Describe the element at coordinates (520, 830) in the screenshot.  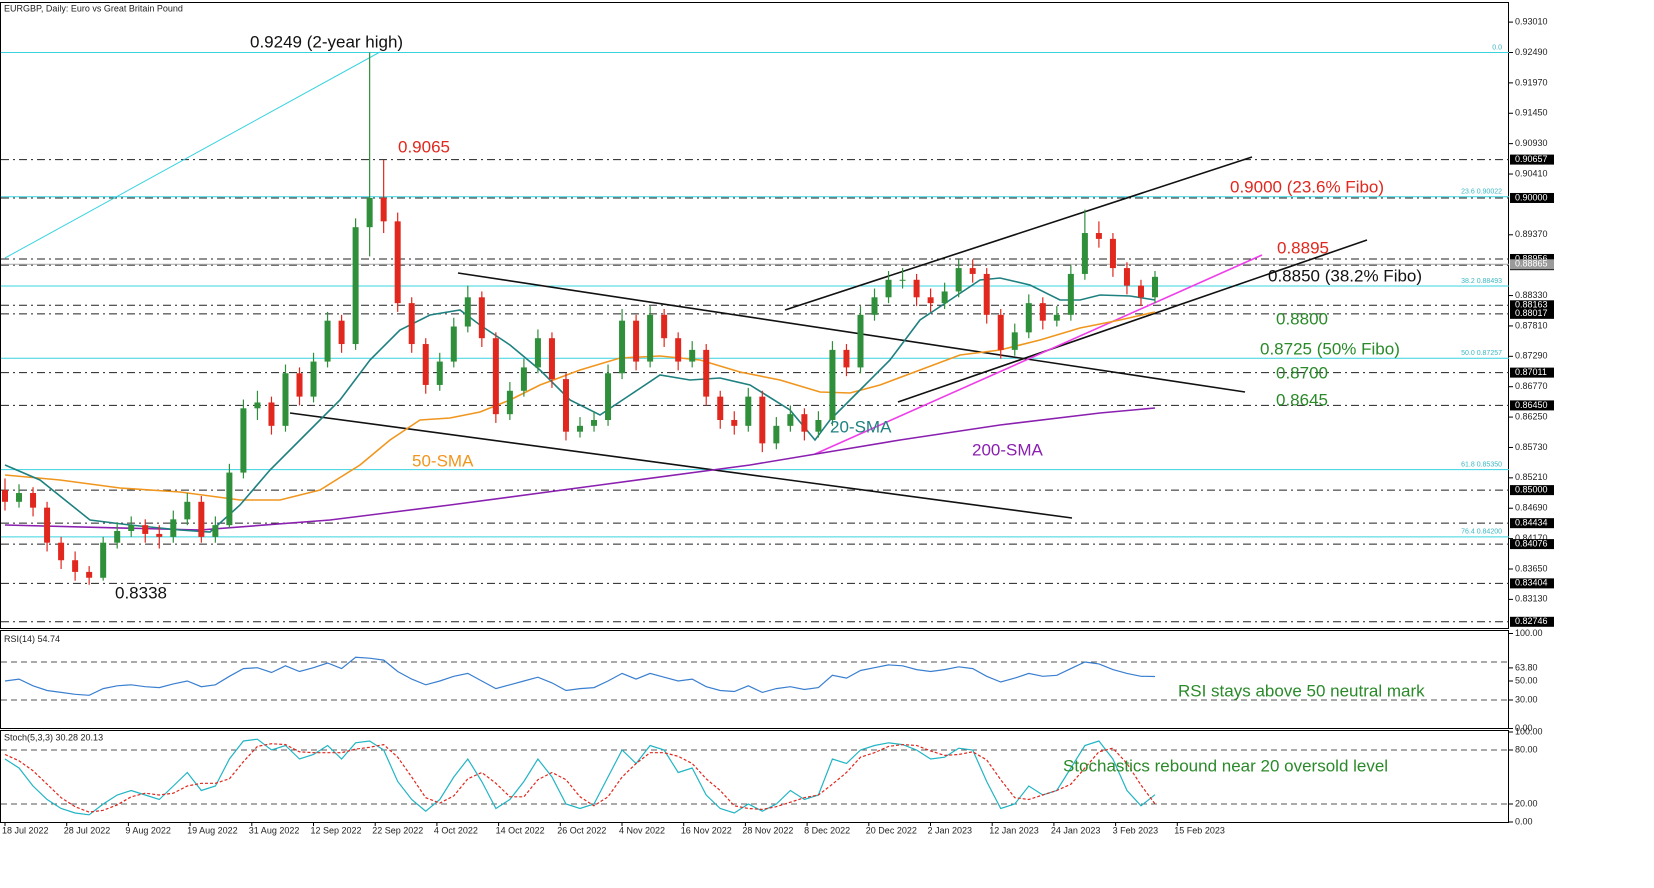
I see `x-tick-label: 14 Oct 2022` at that location.